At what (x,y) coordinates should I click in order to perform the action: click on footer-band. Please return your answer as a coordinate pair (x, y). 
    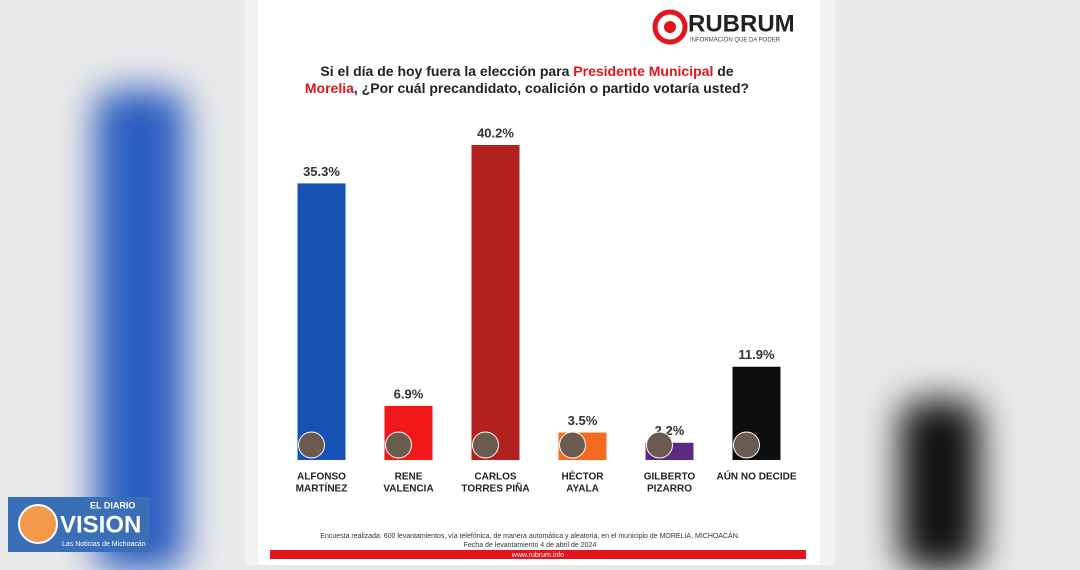
    Looking at the image, I should click on (538, 554).